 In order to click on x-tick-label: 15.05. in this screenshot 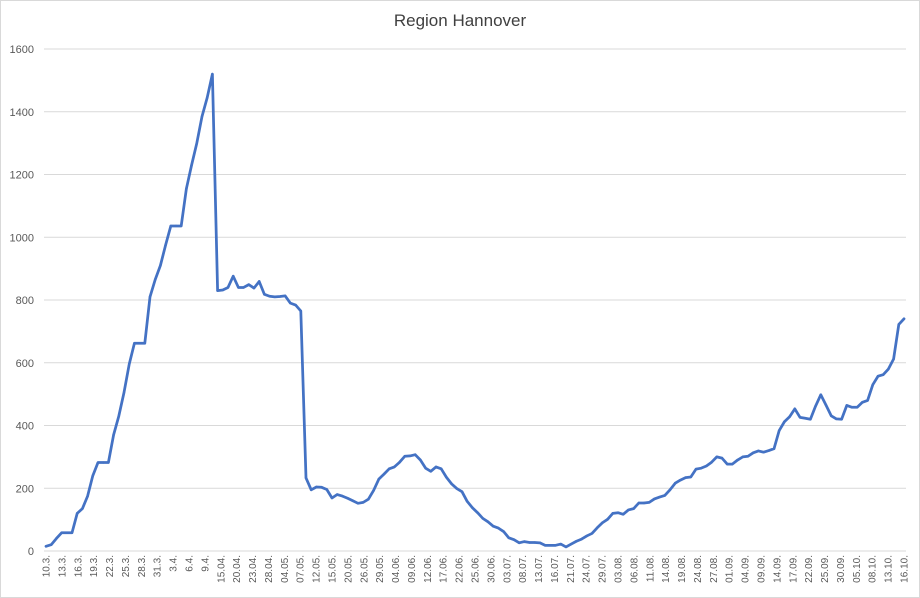, I will do `click(333, 569)`.